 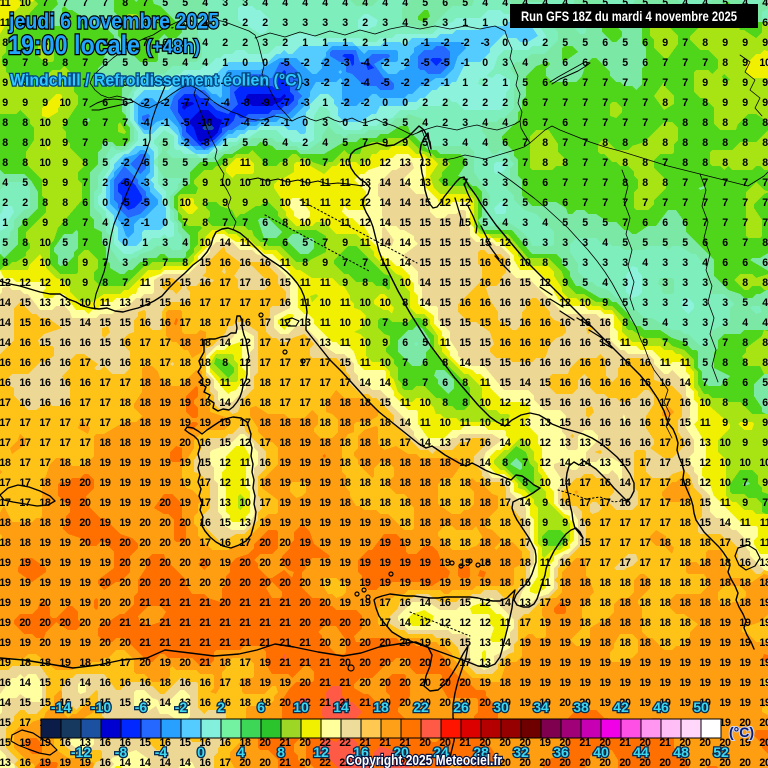 I want to click on svg-text: -1, so click(x=465, y=63).